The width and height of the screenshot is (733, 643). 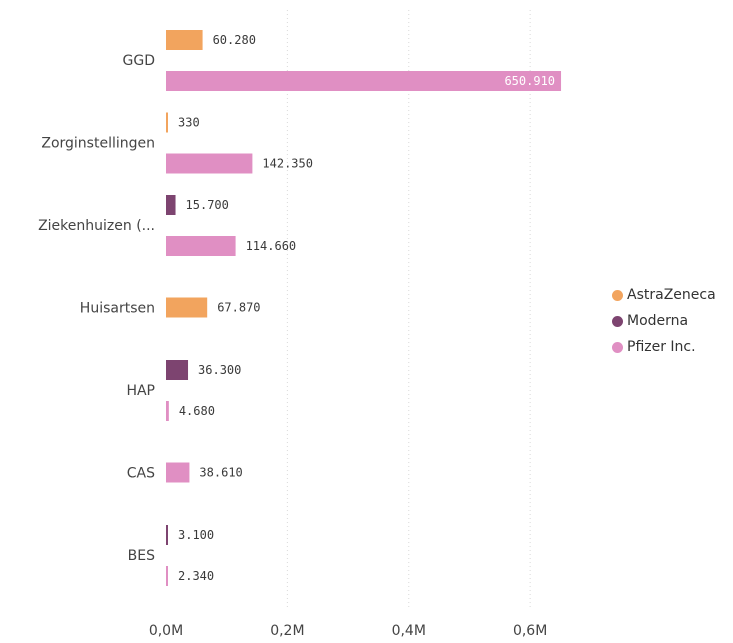 I want to click on bar-cas-pfizer-inc, so click(x=178, y=472).